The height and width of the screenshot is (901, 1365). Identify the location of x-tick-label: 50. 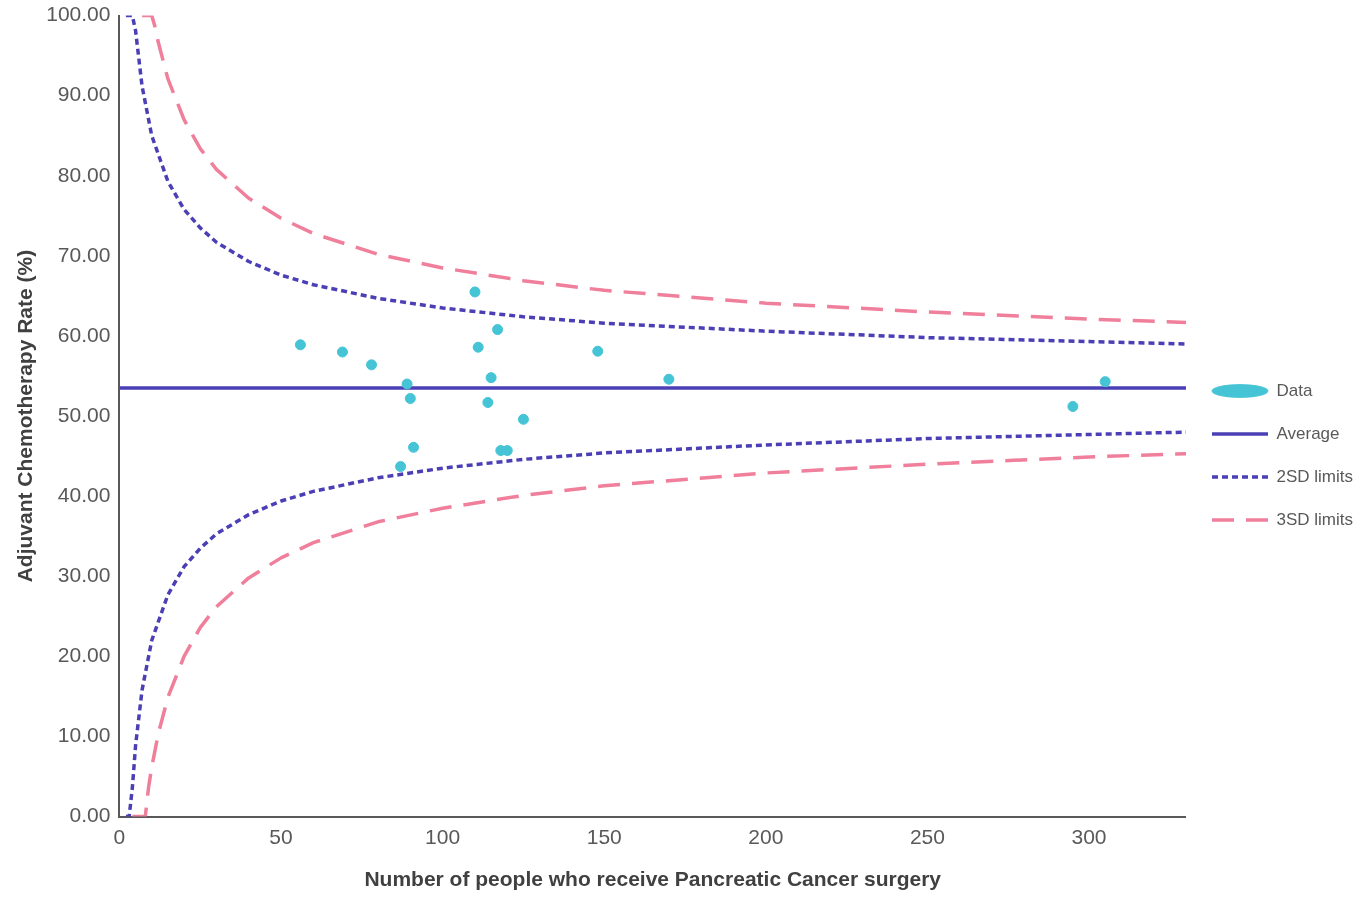
(281, 836).